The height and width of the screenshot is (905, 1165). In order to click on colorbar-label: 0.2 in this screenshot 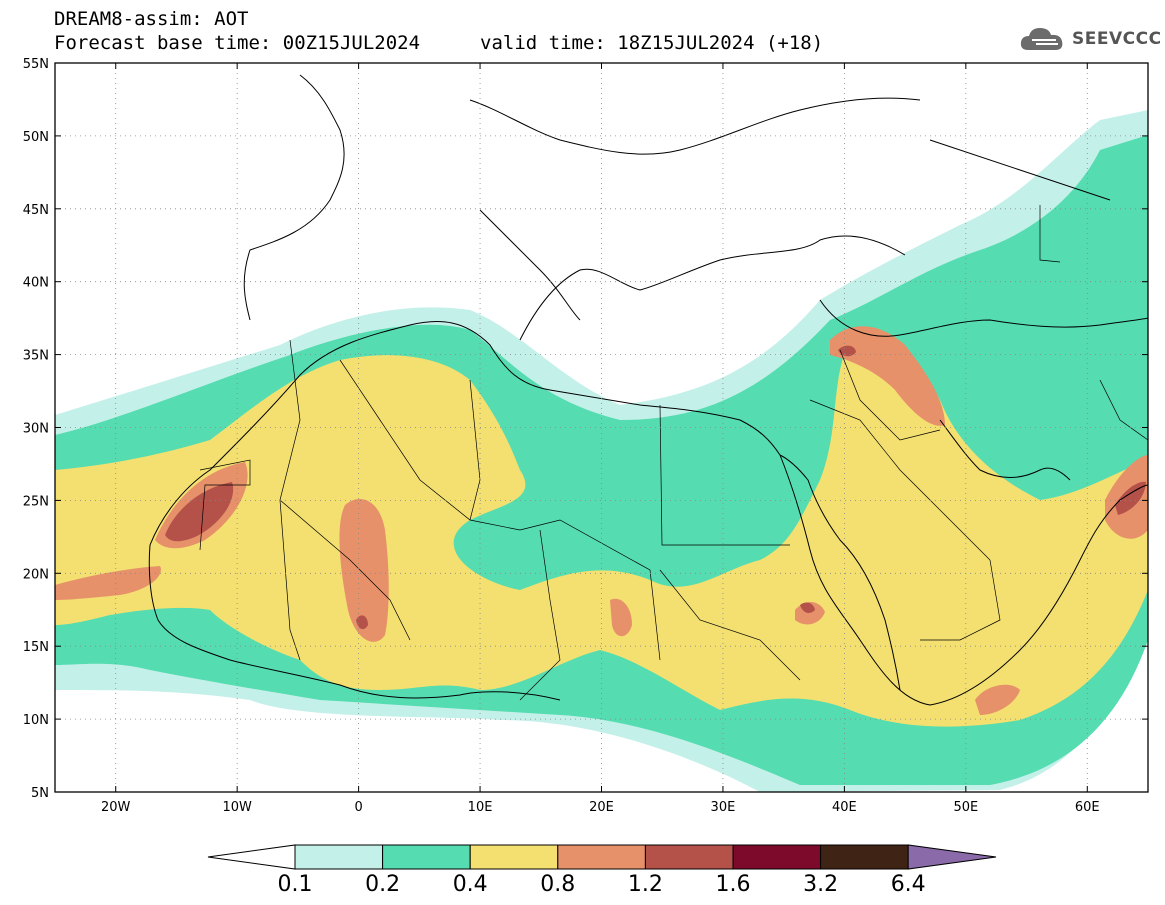, I will do `click(382, 884)`.